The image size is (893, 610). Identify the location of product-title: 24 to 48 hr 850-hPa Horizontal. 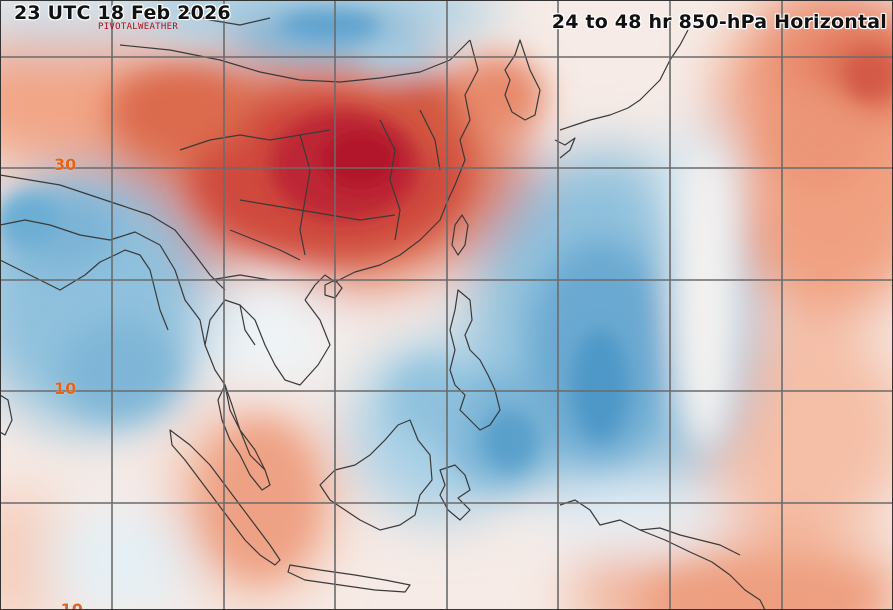
(719, 22).